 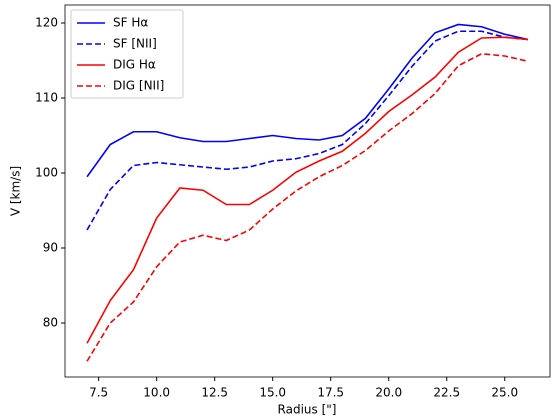 I want to click on y-tick-label: 110, so click(x=46, y=98).